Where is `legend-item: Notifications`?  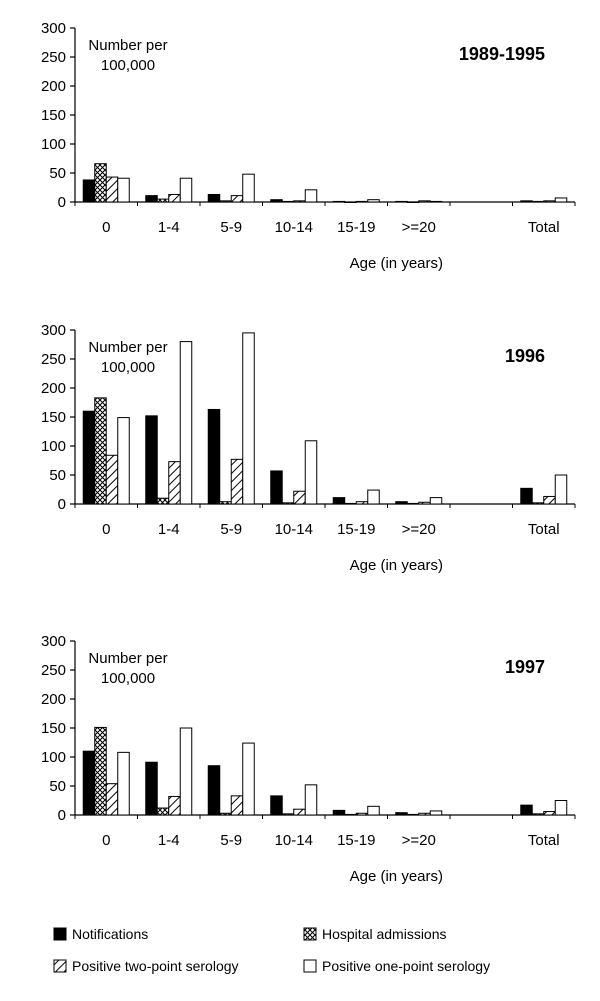
legend-item: Notifications is located at coordinates (100, 934).